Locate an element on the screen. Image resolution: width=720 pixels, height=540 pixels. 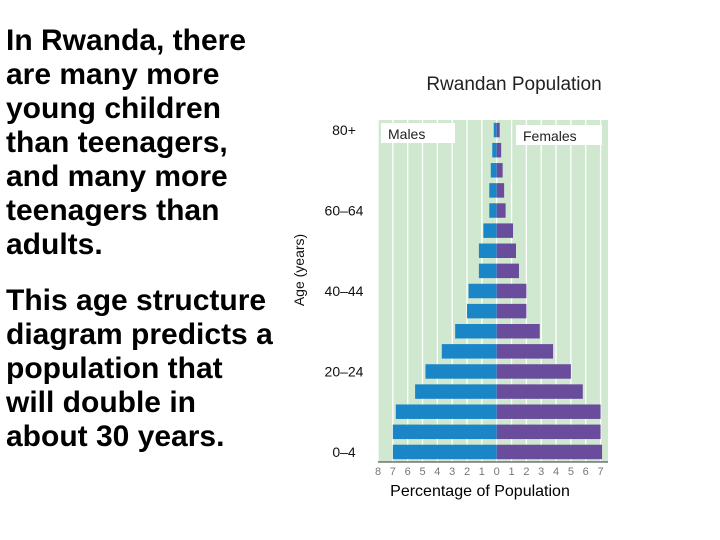
bar-males-20–24 is located at coordinates (461, 371).